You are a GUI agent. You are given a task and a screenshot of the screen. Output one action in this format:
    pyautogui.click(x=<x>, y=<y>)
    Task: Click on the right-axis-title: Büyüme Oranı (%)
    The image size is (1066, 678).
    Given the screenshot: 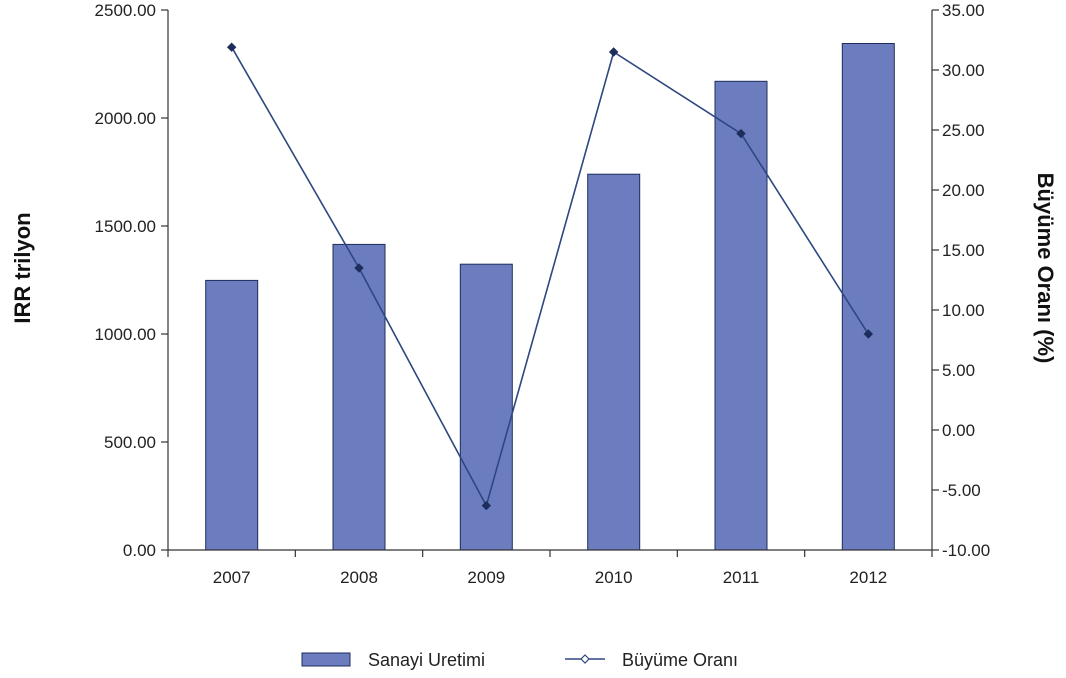 What is the action you would take?
    pyautogui.click(x=1045, y=268)
    